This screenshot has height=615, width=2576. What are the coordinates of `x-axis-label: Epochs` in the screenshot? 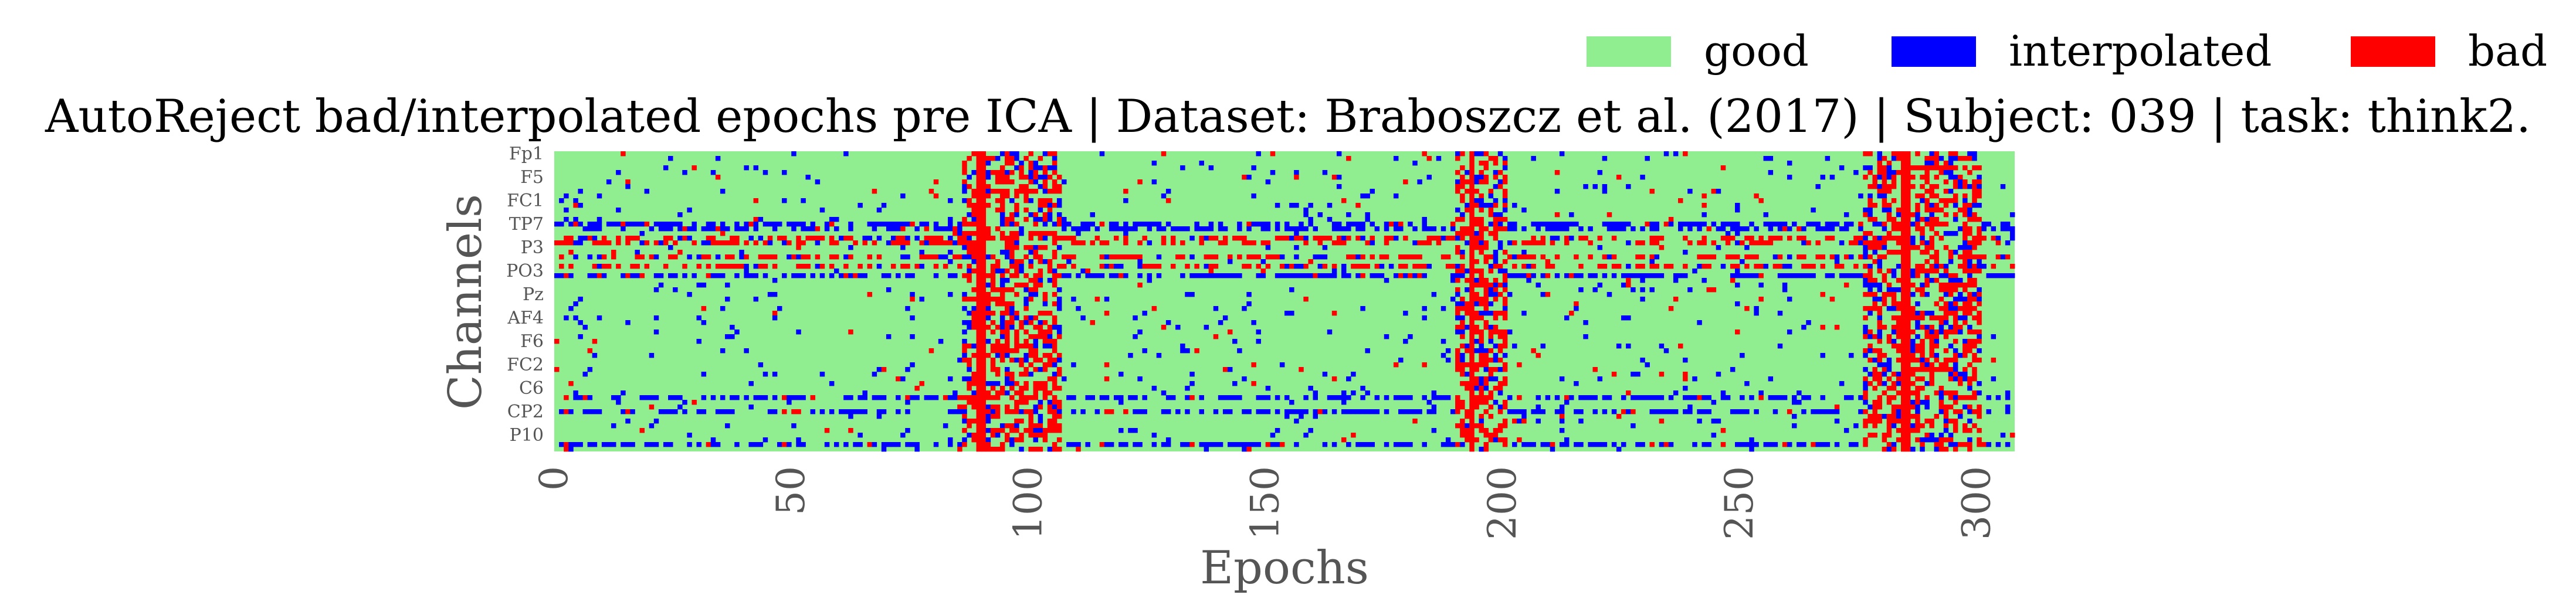 It's located at (1284, 568).